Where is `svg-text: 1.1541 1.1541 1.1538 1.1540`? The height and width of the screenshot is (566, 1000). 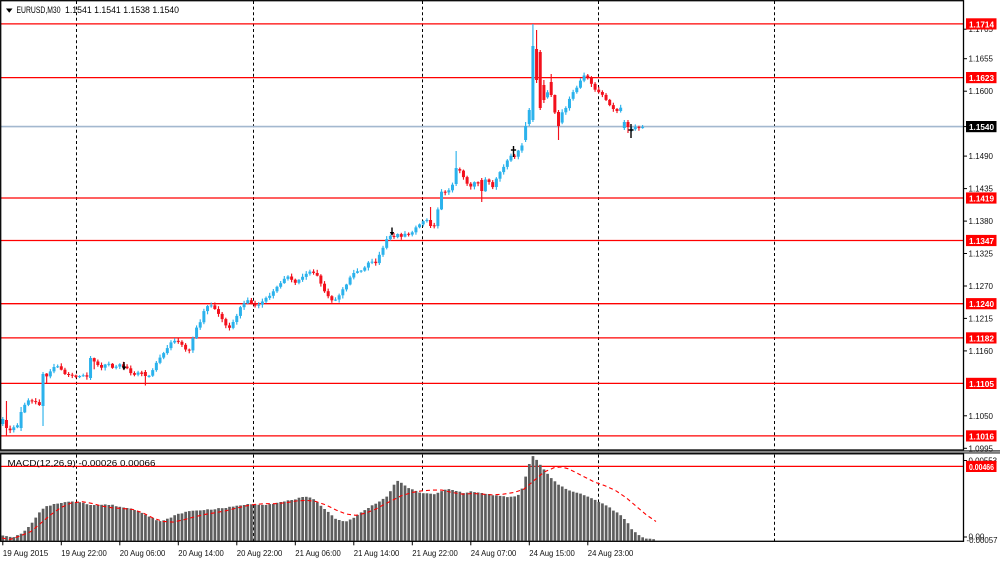
svg-text: 1.1541 1.1541 1.1538 1.1540 is located at coordinates (122, 10).